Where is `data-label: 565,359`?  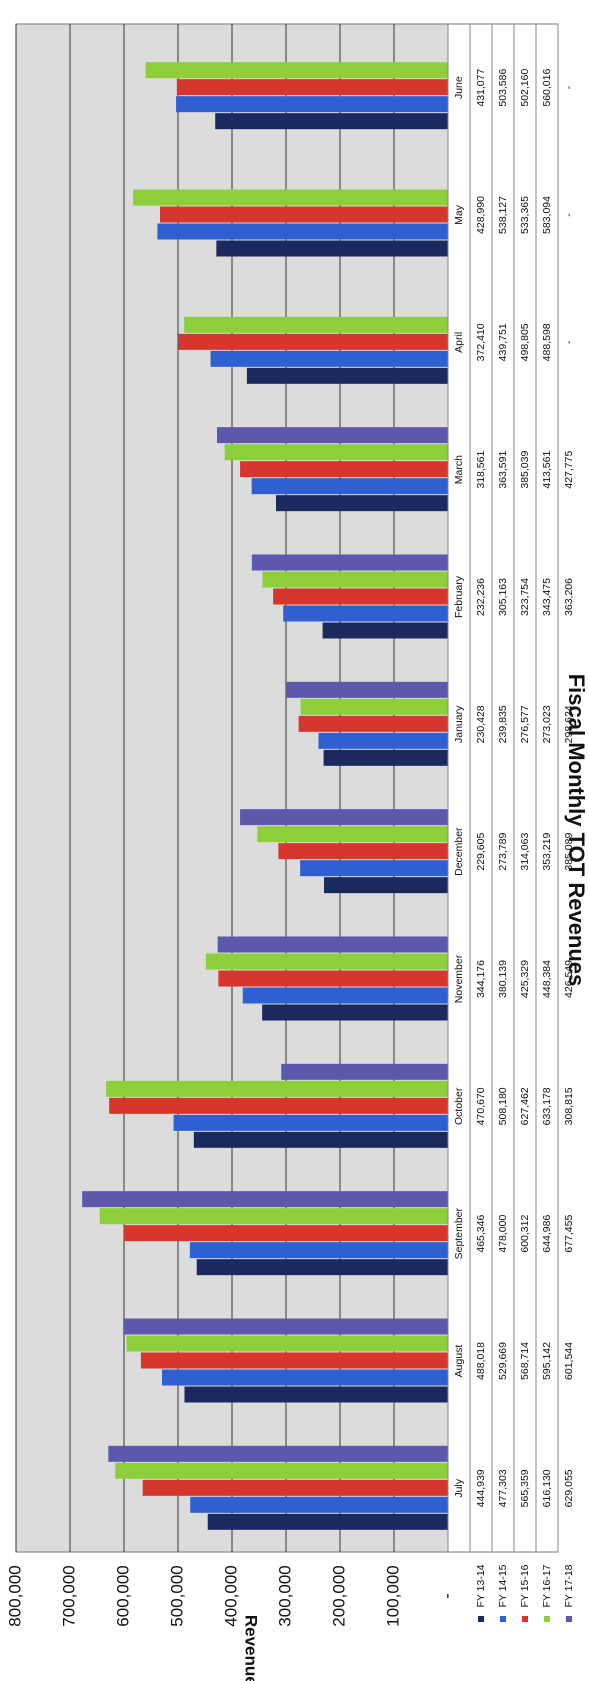 data-label: 565,359 is located at coordinates (525, 1488).